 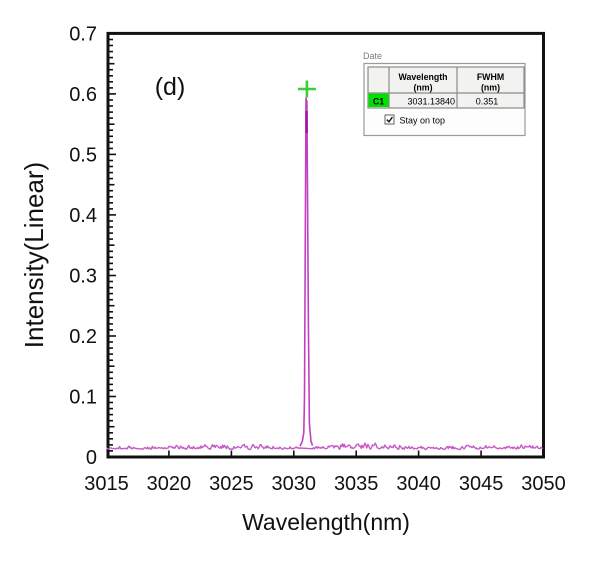 I want to click on svg-text: 3045, so click(x=481, y=484).